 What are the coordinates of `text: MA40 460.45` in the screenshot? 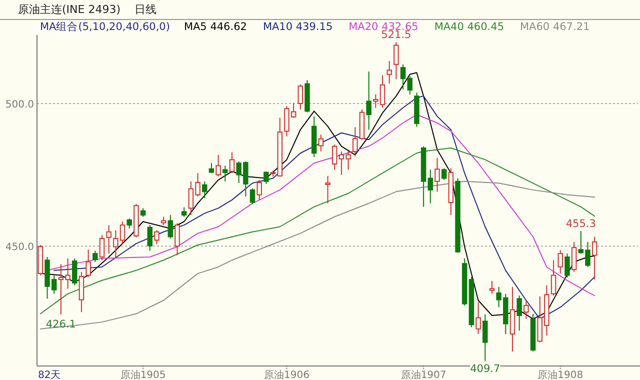 It's located at (469, 27).